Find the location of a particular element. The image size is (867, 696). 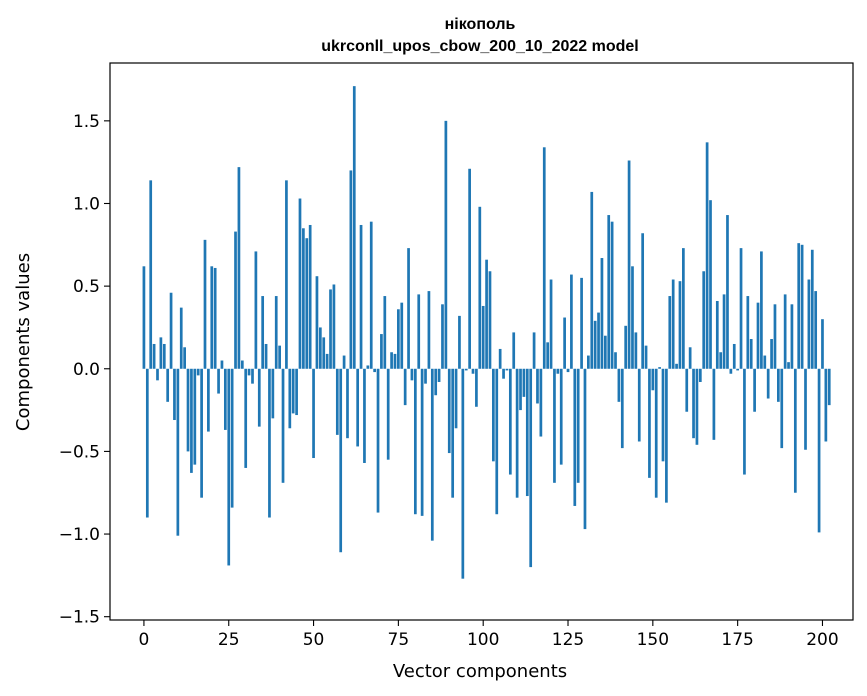

x-axis-ticks: 0 25 50 75 100 125 150 175 200 is located at coordinates (489, 635).